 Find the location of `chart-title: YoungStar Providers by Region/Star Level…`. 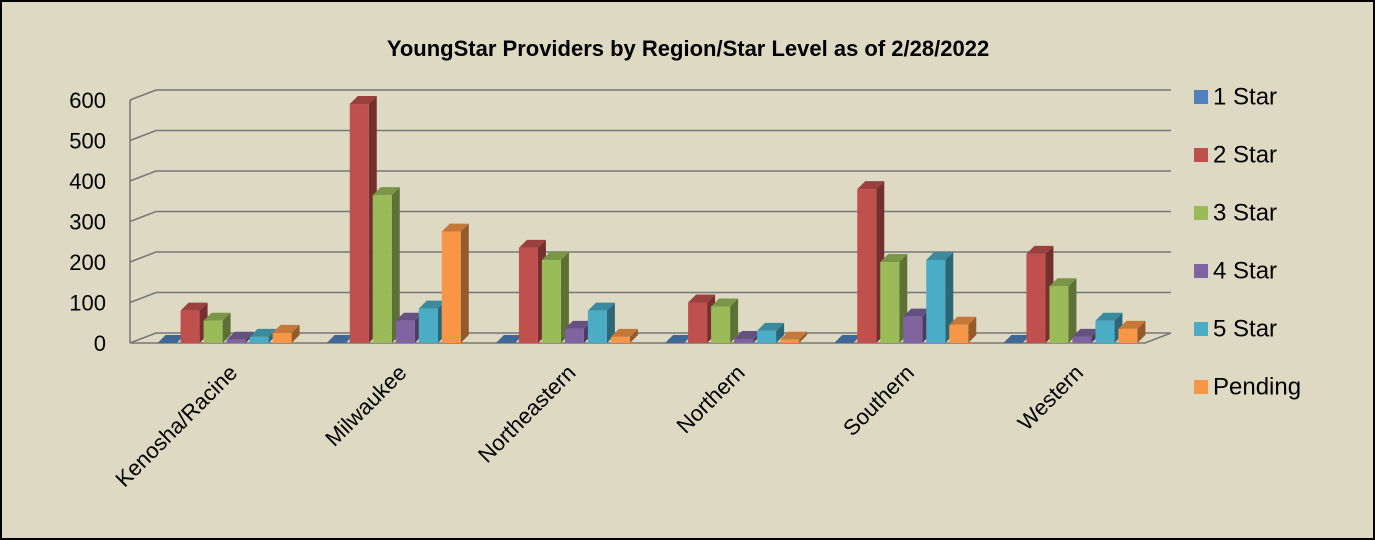

chart-title: YoungStar Providers by Region/Star Level… is located at coordinates (688, 48).